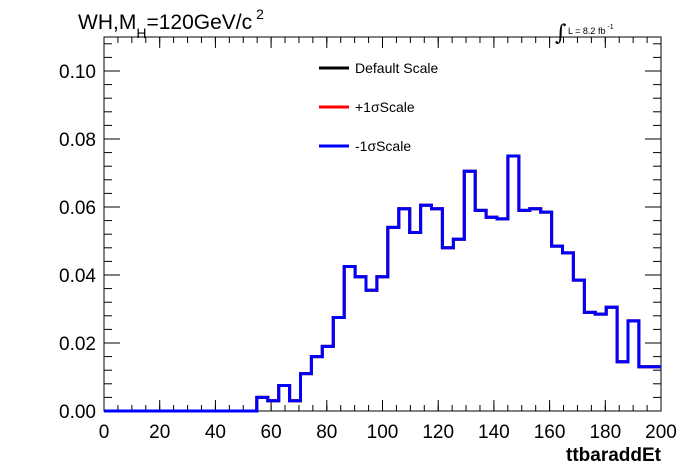 This screenshot has width=696, height=472. What do you see at coordinates (614, 455) in the screenshot?
I see `x-axis-label: ttbaraddEt` at bounding box center [614, 455].